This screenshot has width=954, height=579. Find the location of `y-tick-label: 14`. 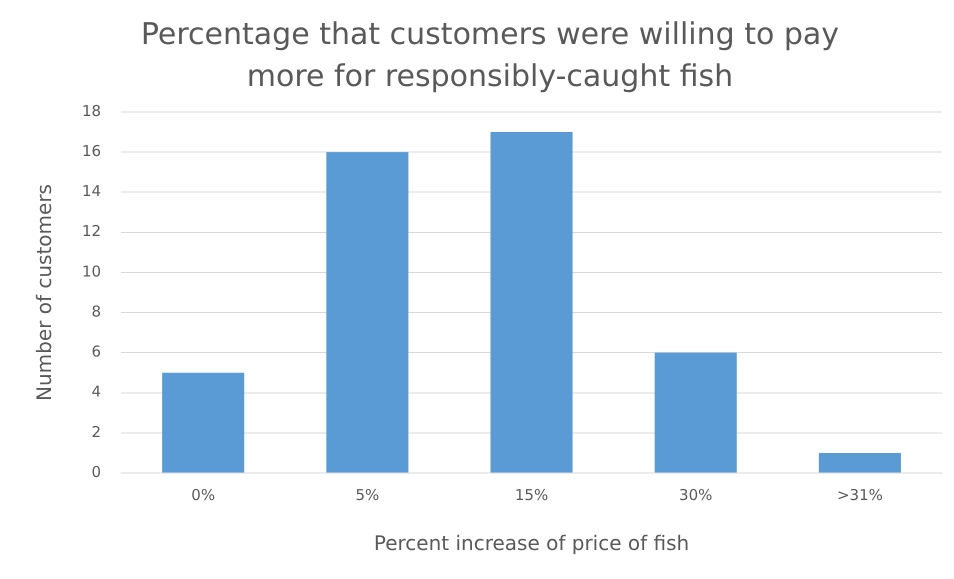

y-tick-label: 14 is located at coordinates (92, 191).